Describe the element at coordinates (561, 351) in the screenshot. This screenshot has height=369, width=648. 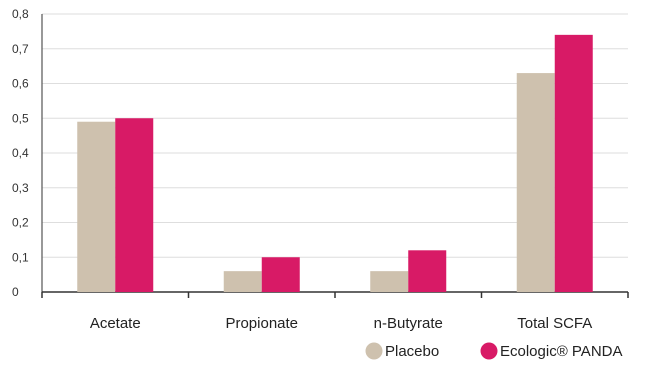
I see `legend-label: Ecologic® PANDA` at that location.